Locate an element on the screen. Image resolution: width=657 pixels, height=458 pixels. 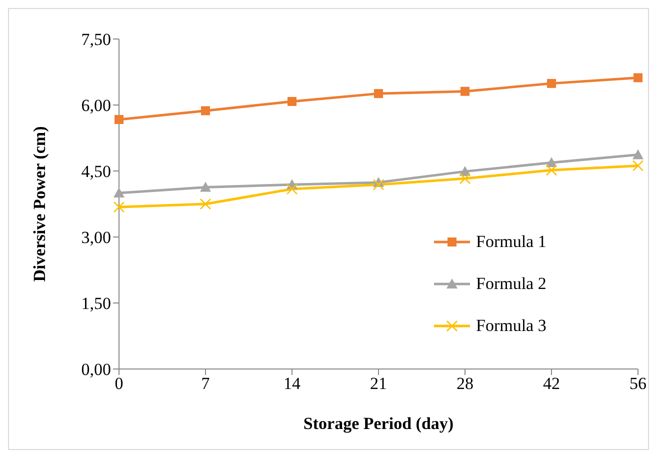
y-tick-label: 0,00 is located at coordinates (96, 370).